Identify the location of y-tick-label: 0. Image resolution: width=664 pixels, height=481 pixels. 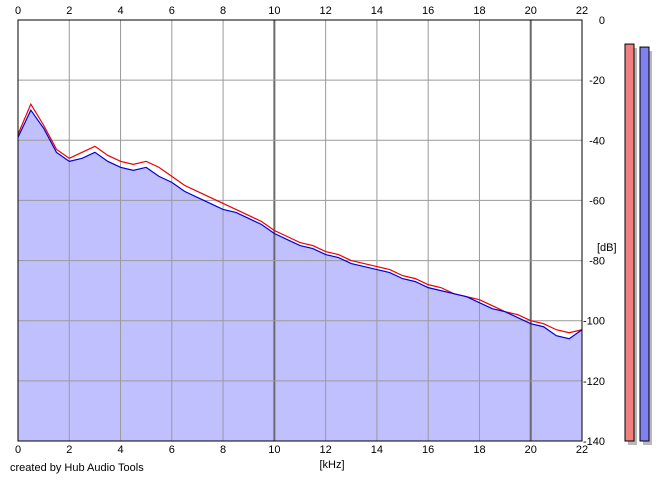
(602, 21).